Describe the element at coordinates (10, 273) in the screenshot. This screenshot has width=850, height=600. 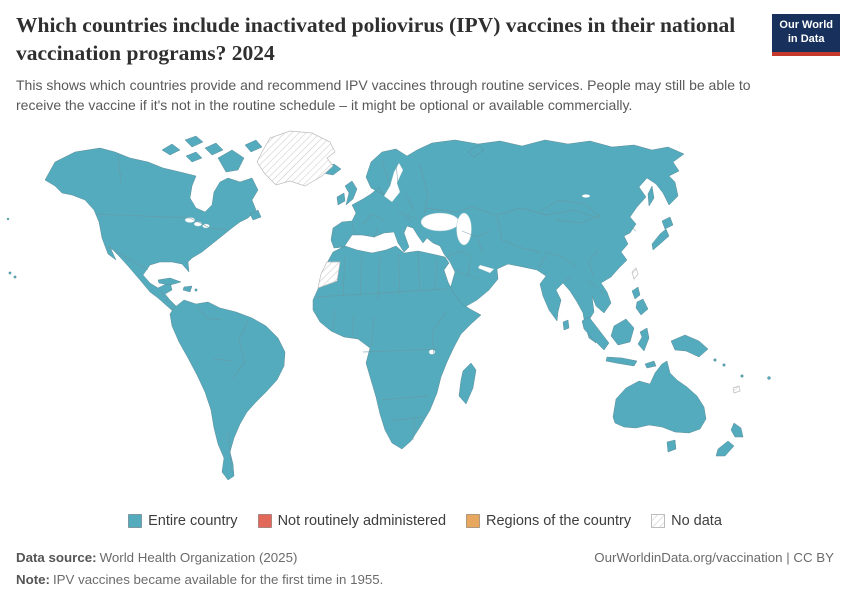
I see `island-hawaii` at that location.